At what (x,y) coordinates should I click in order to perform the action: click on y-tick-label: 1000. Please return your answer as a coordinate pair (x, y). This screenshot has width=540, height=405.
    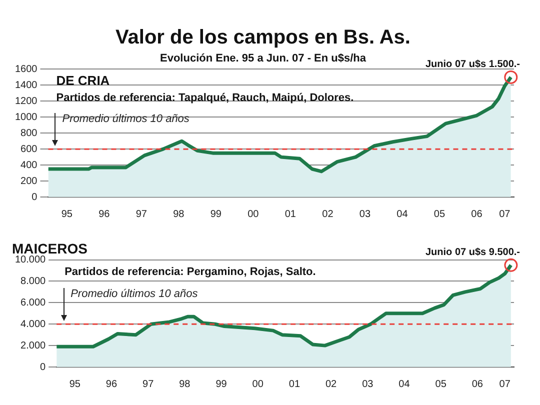
    Looking at the image, I should click on (26, 117).